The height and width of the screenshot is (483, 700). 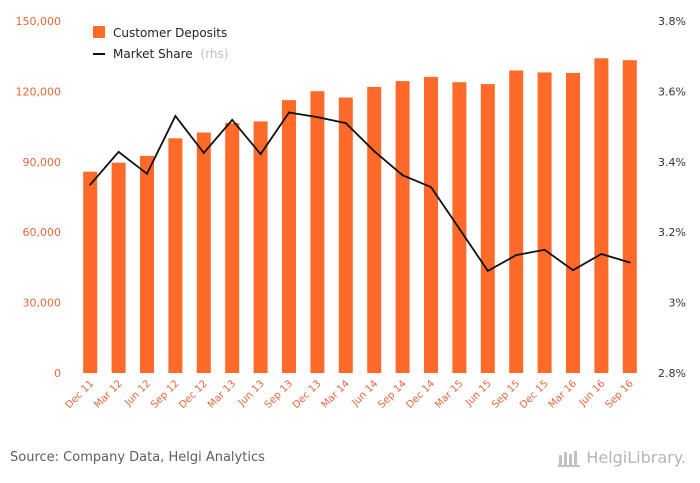 What do you see at coordinates (39, 197) in the screenshot?
I see `y-axis-left: 0 30,000 60,000 90,000 120,000 150,000` at bounding box center [39, 197].